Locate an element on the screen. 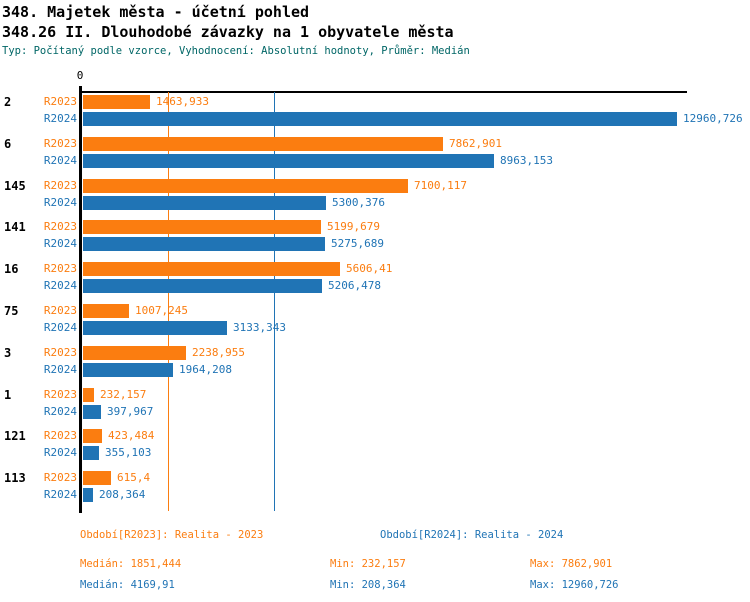 This screenshot has height=602, width=750. category-label: 141 is located at coordinates (15, 227).